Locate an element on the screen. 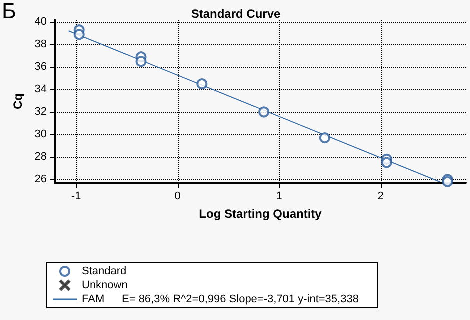 This screenshot has width=470, height=320. y-tick-label: 32 is located at coordinates (40, 112).